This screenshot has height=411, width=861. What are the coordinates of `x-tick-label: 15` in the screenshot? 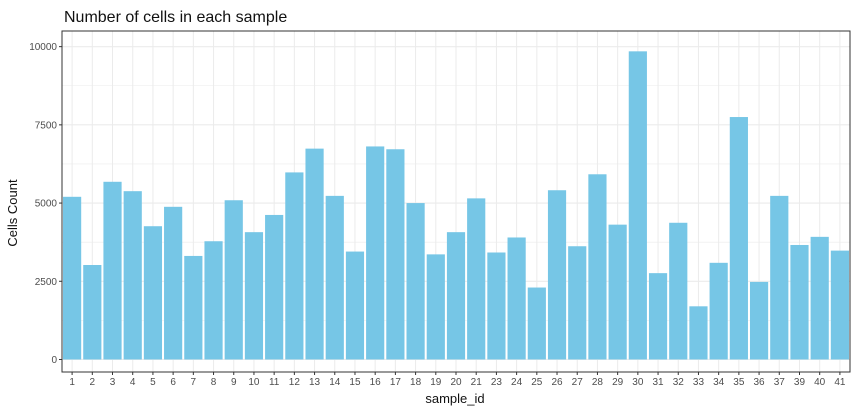 It's located at (355, 382).